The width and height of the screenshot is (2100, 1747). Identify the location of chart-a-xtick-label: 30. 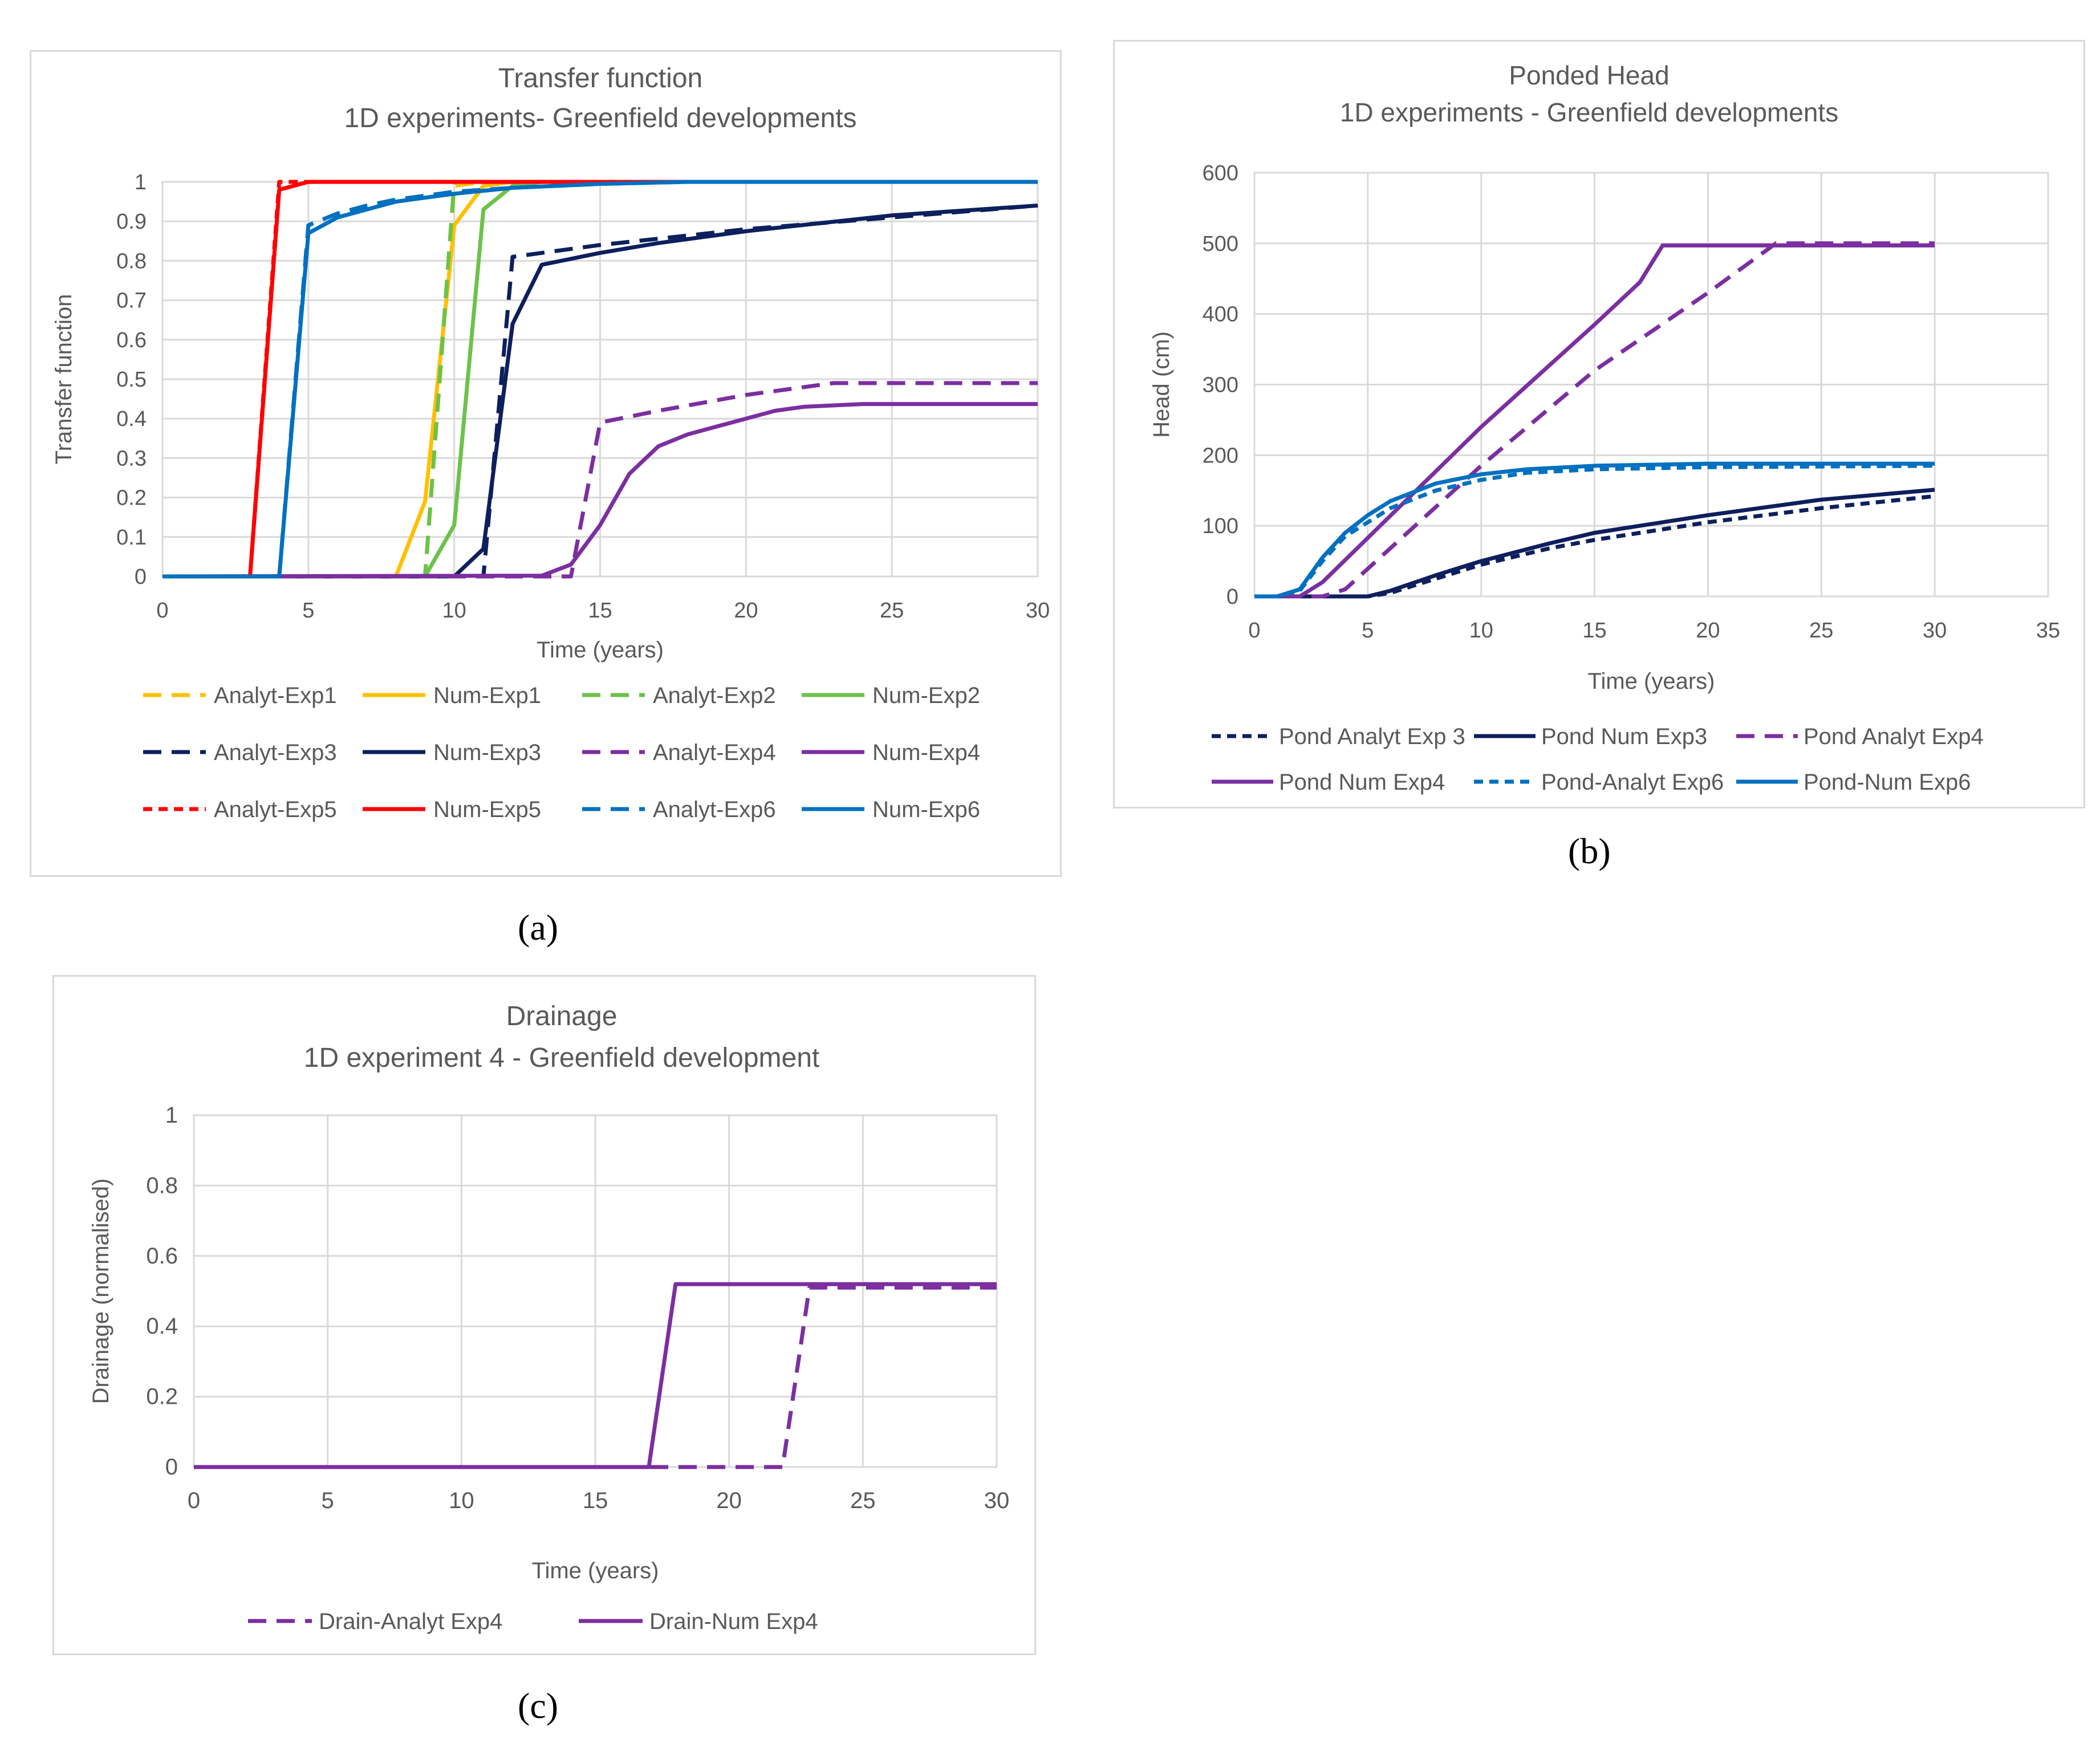
(1038, 611).